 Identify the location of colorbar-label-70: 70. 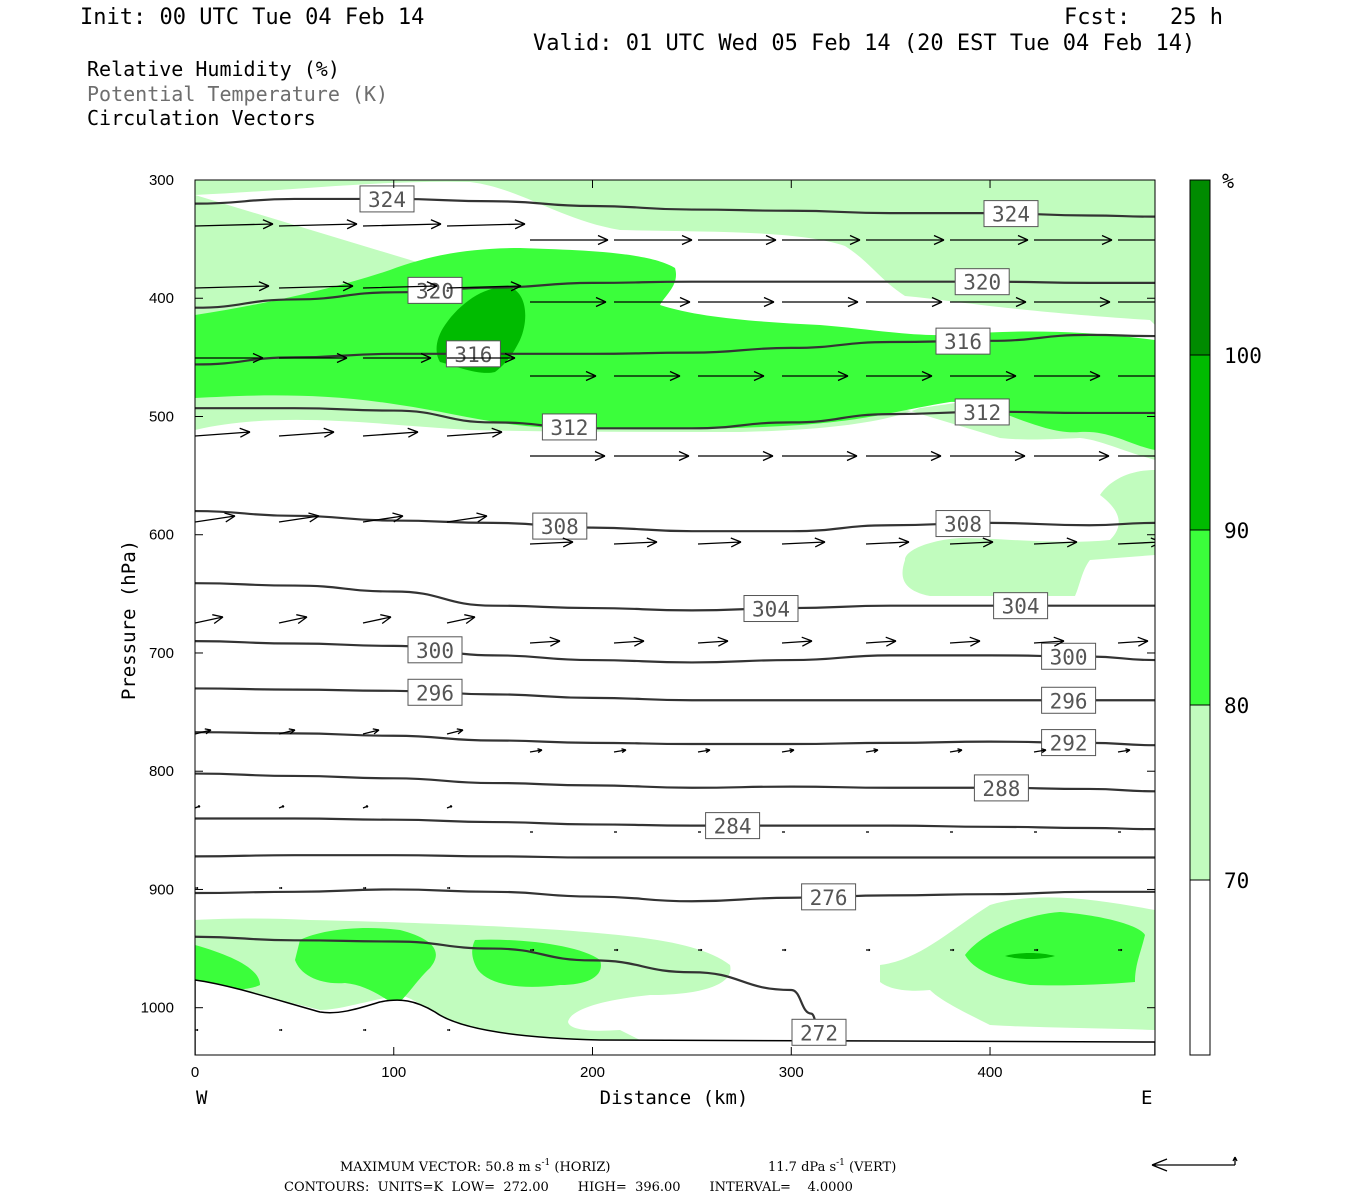
(1236, 881).